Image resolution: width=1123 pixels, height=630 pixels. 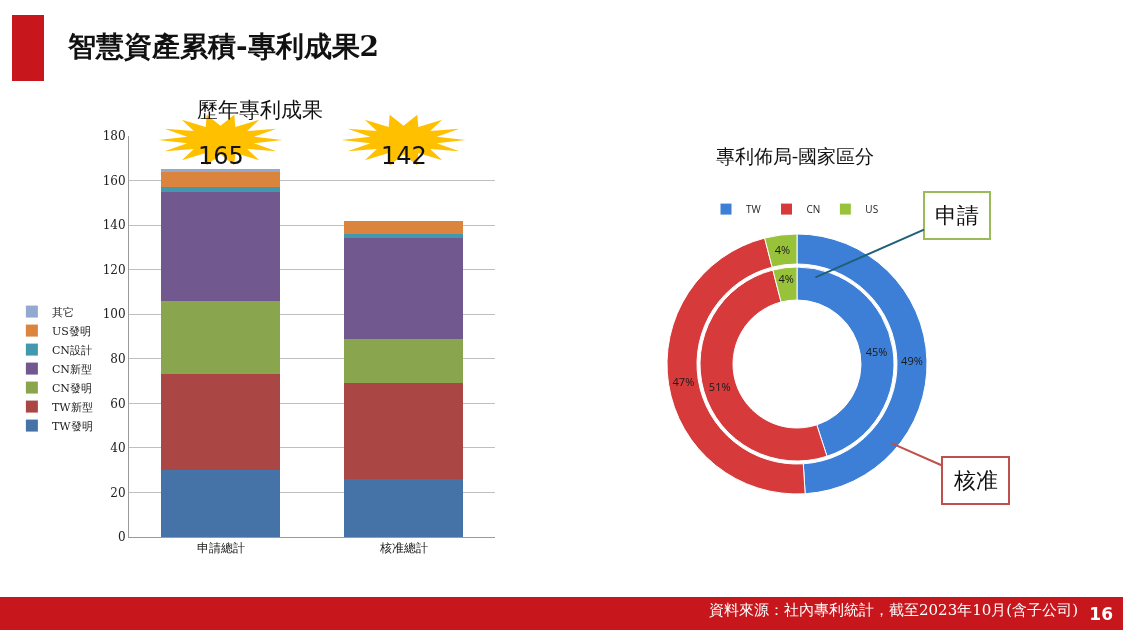 What do you see at coordinates (71, 350) in the screenshot?
I see `legend-label: CN設計` at bounding box center [71, 350].